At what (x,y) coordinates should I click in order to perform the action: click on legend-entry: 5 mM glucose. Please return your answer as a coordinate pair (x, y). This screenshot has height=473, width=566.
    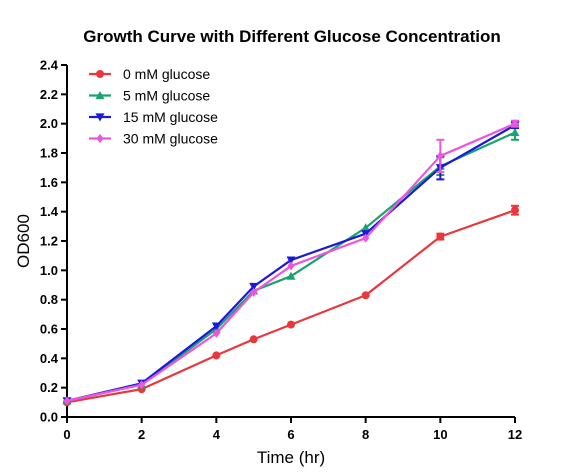
    Looking at the image, I should click on (149, 96).